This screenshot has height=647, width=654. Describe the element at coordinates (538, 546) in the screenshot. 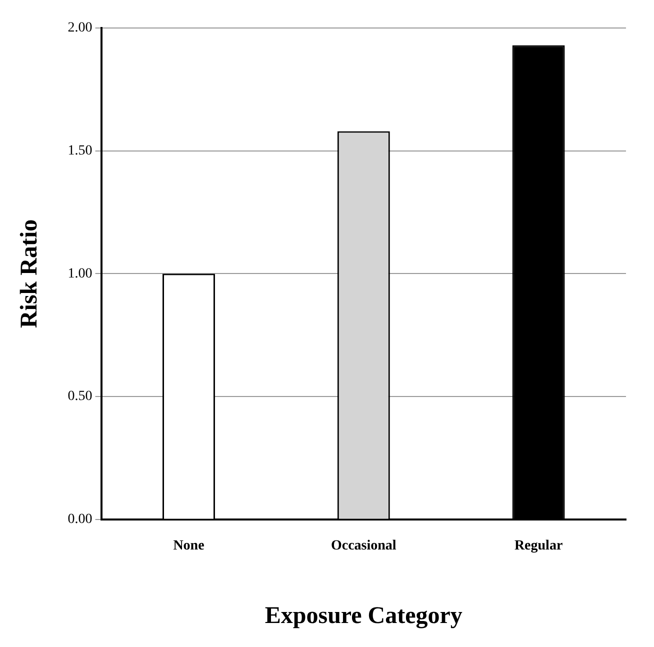

I see `x-tick-label: Regular` at that location.